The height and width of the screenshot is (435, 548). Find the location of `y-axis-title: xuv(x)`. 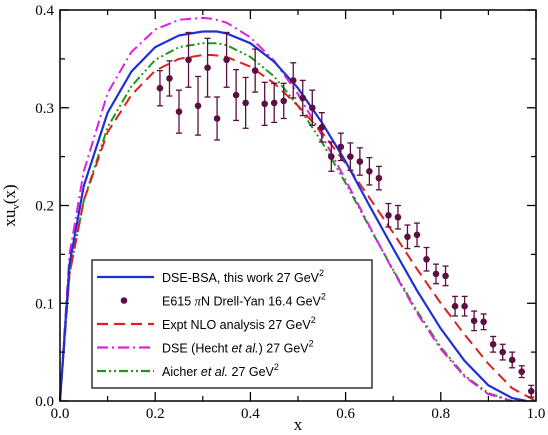

y-axis-title: xuv(x) is located at coordinates (11, 205).